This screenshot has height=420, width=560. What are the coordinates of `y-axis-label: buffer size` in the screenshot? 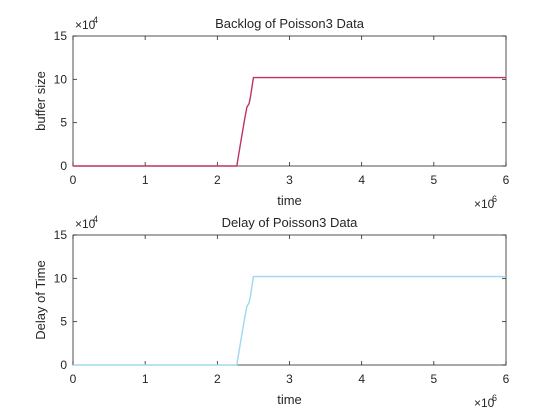 It's located at (40, 101).